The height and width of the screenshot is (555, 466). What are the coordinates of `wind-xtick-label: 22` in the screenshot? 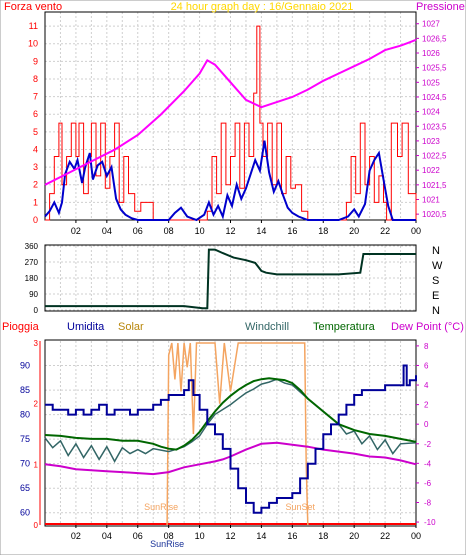 It's located at (385, 231).